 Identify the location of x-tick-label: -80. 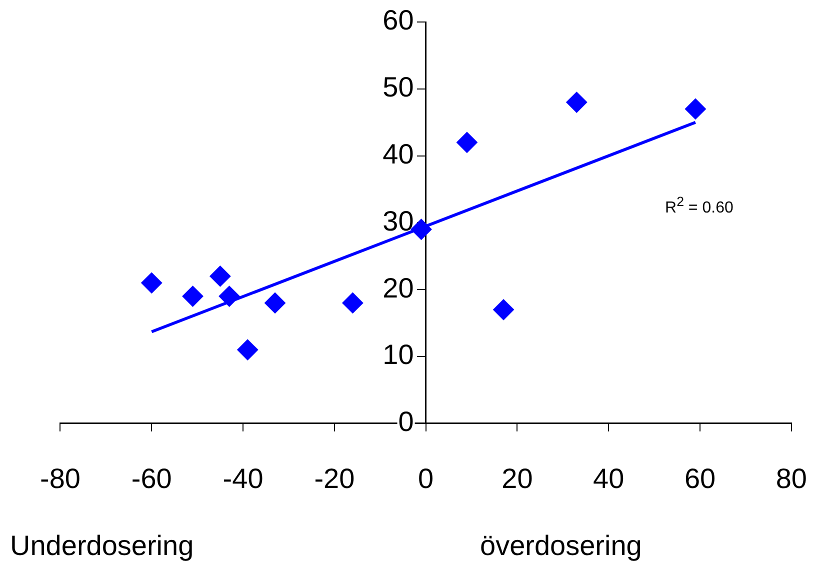
(60, 478).